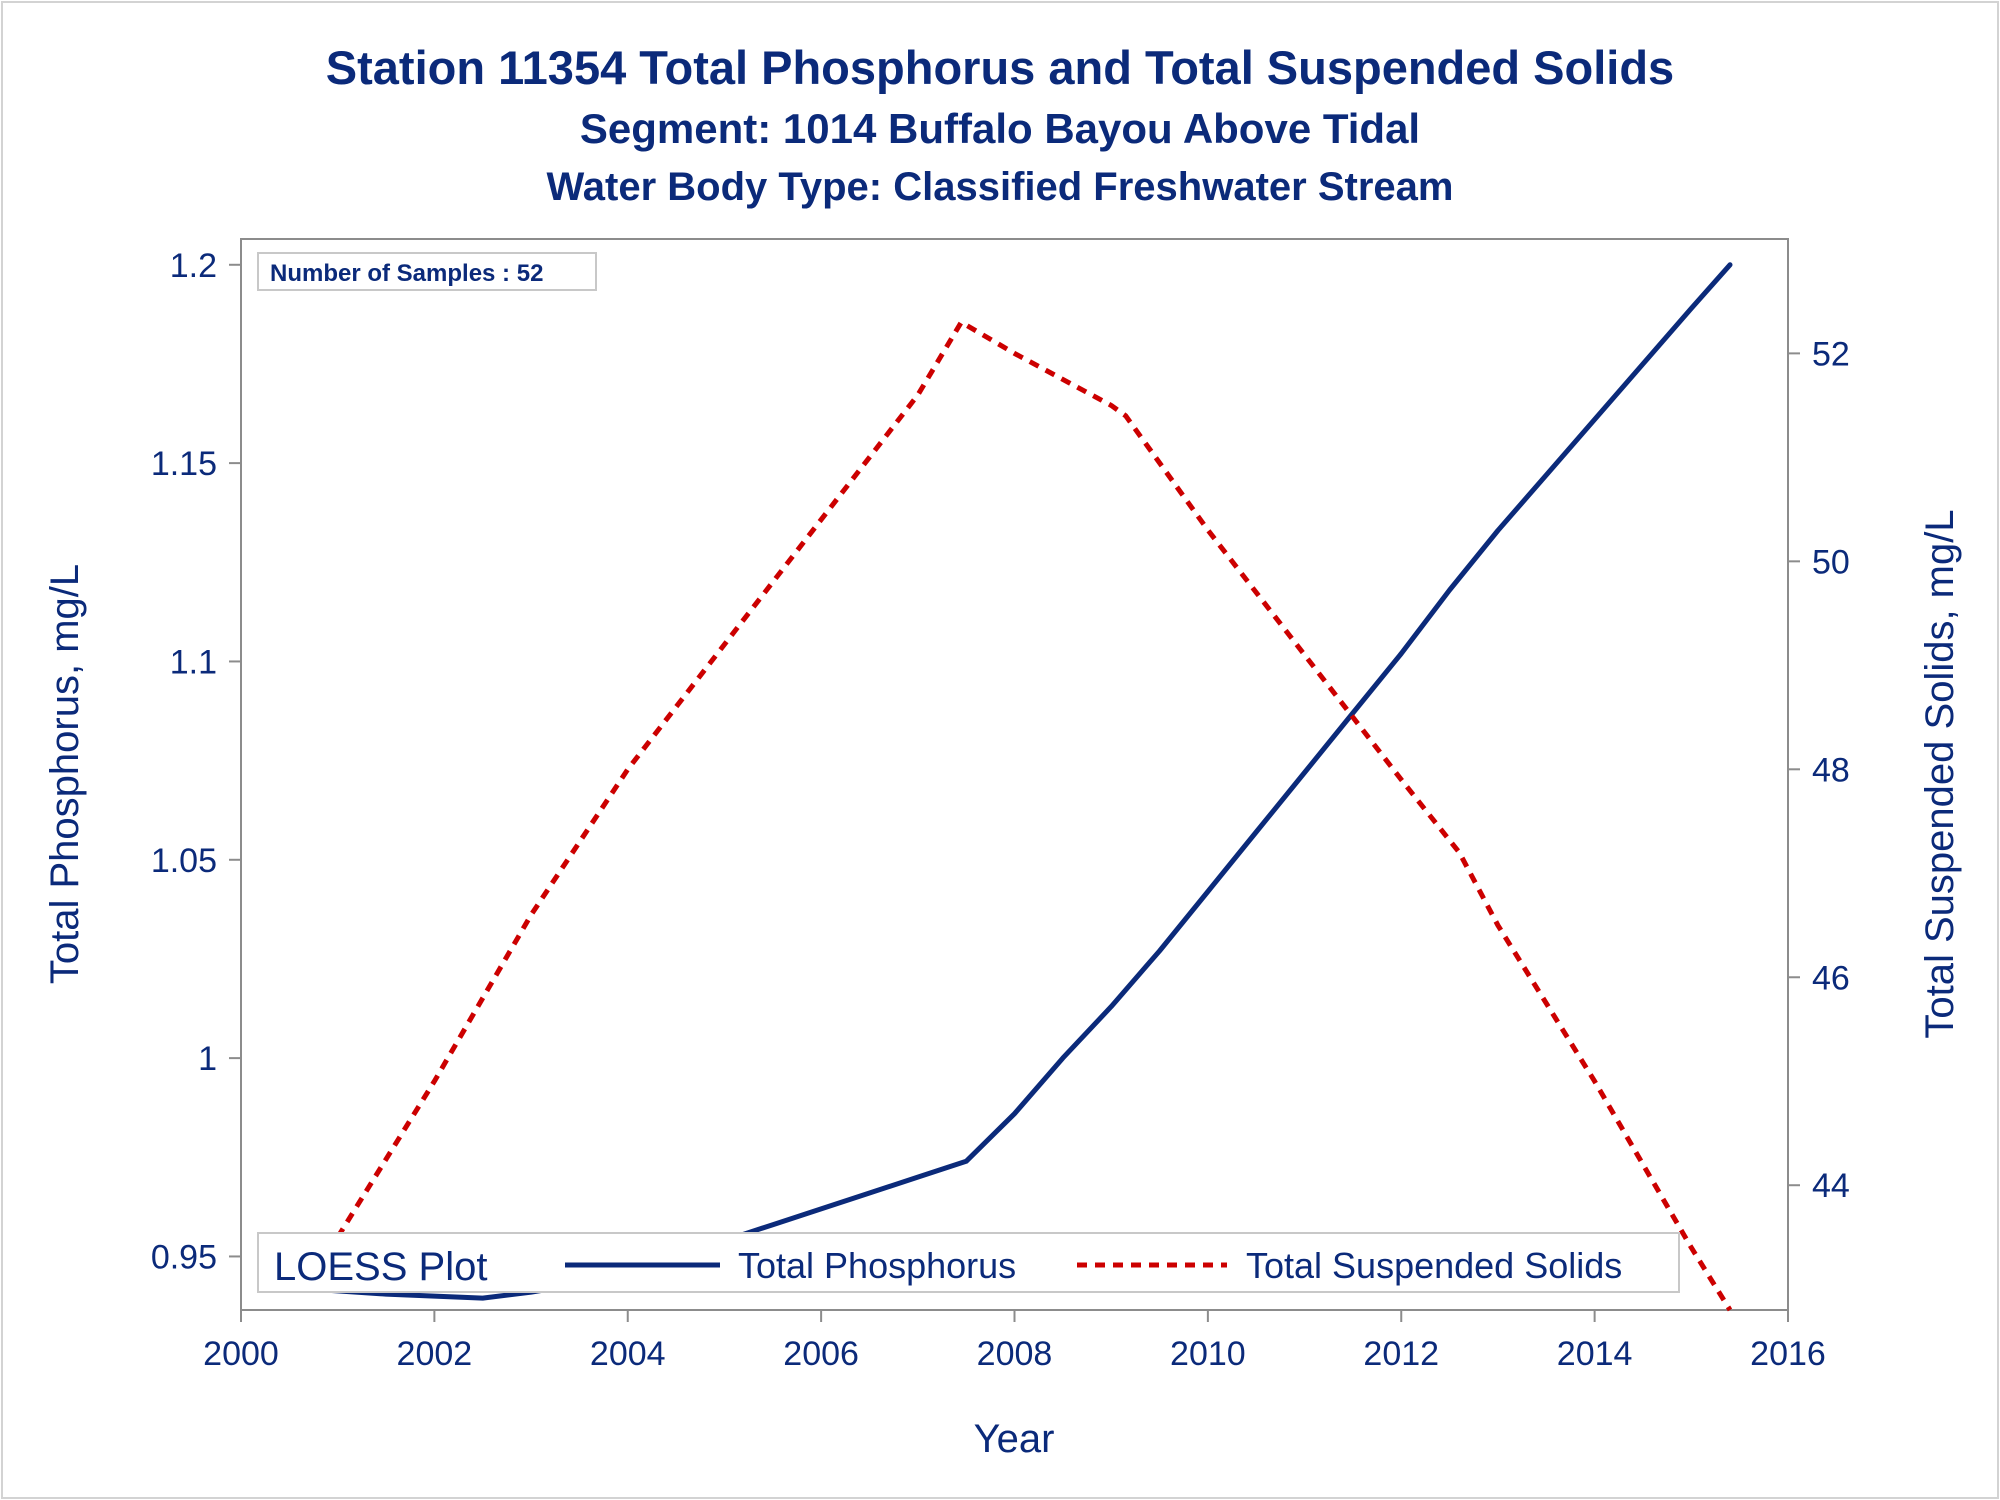 The image size is (2000, 1500). I want to click on legend-title: LOESS Plot, so click(380, 1267).